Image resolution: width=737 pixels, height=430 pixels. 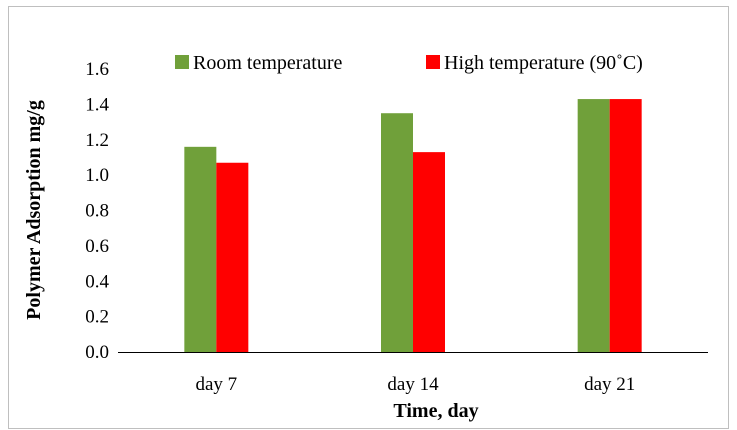 I want to click on y-axis-title: Polymer Adsorption mg/g, so click(x=34, y=210).